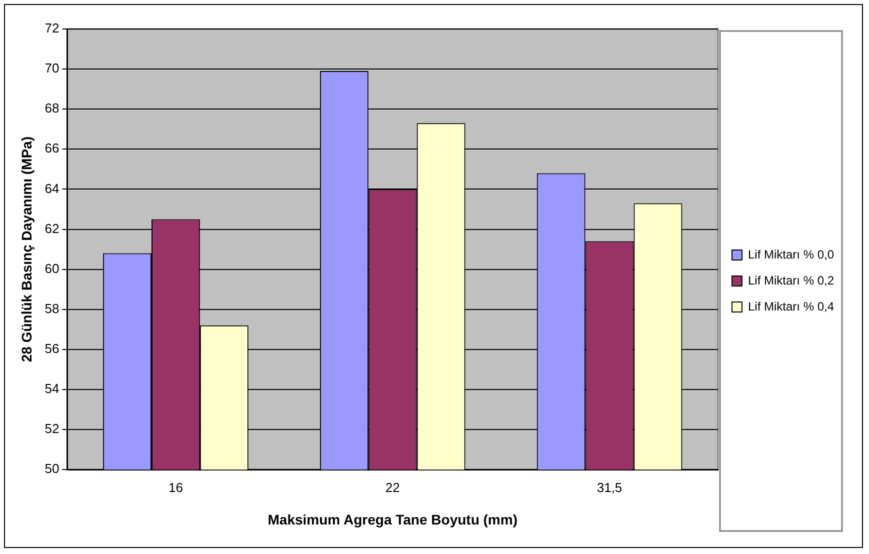 The width and height of the screenshot is (869, 554). What do you see at coordinates (52, 348) in the screenshot?
I see `y-tick-label: 56` at bounding box center [52, 348].